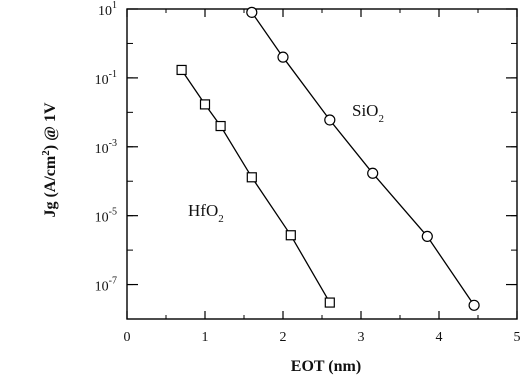 The image size is (532, 379). I want to click on x-axis-title: EOT (nm), so click(326, 366).